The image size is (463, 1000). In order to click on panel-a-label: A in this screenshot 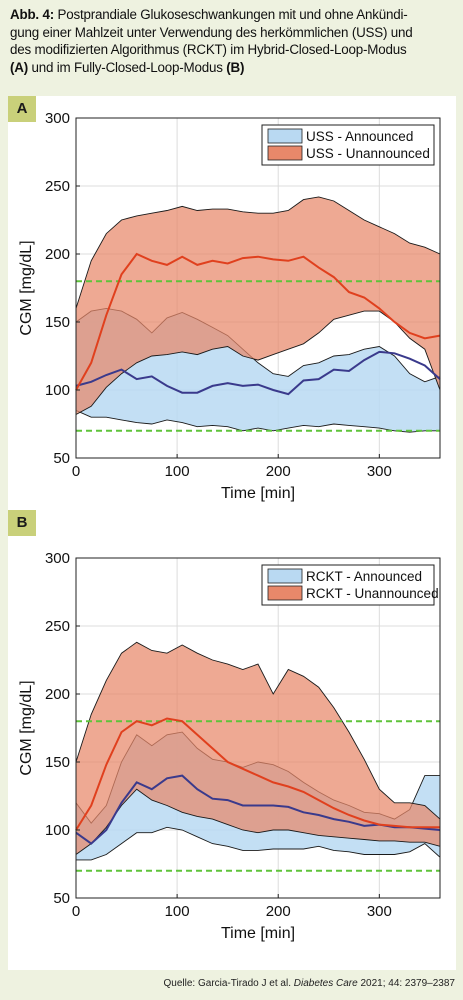, I will do `click(22, 109)`.